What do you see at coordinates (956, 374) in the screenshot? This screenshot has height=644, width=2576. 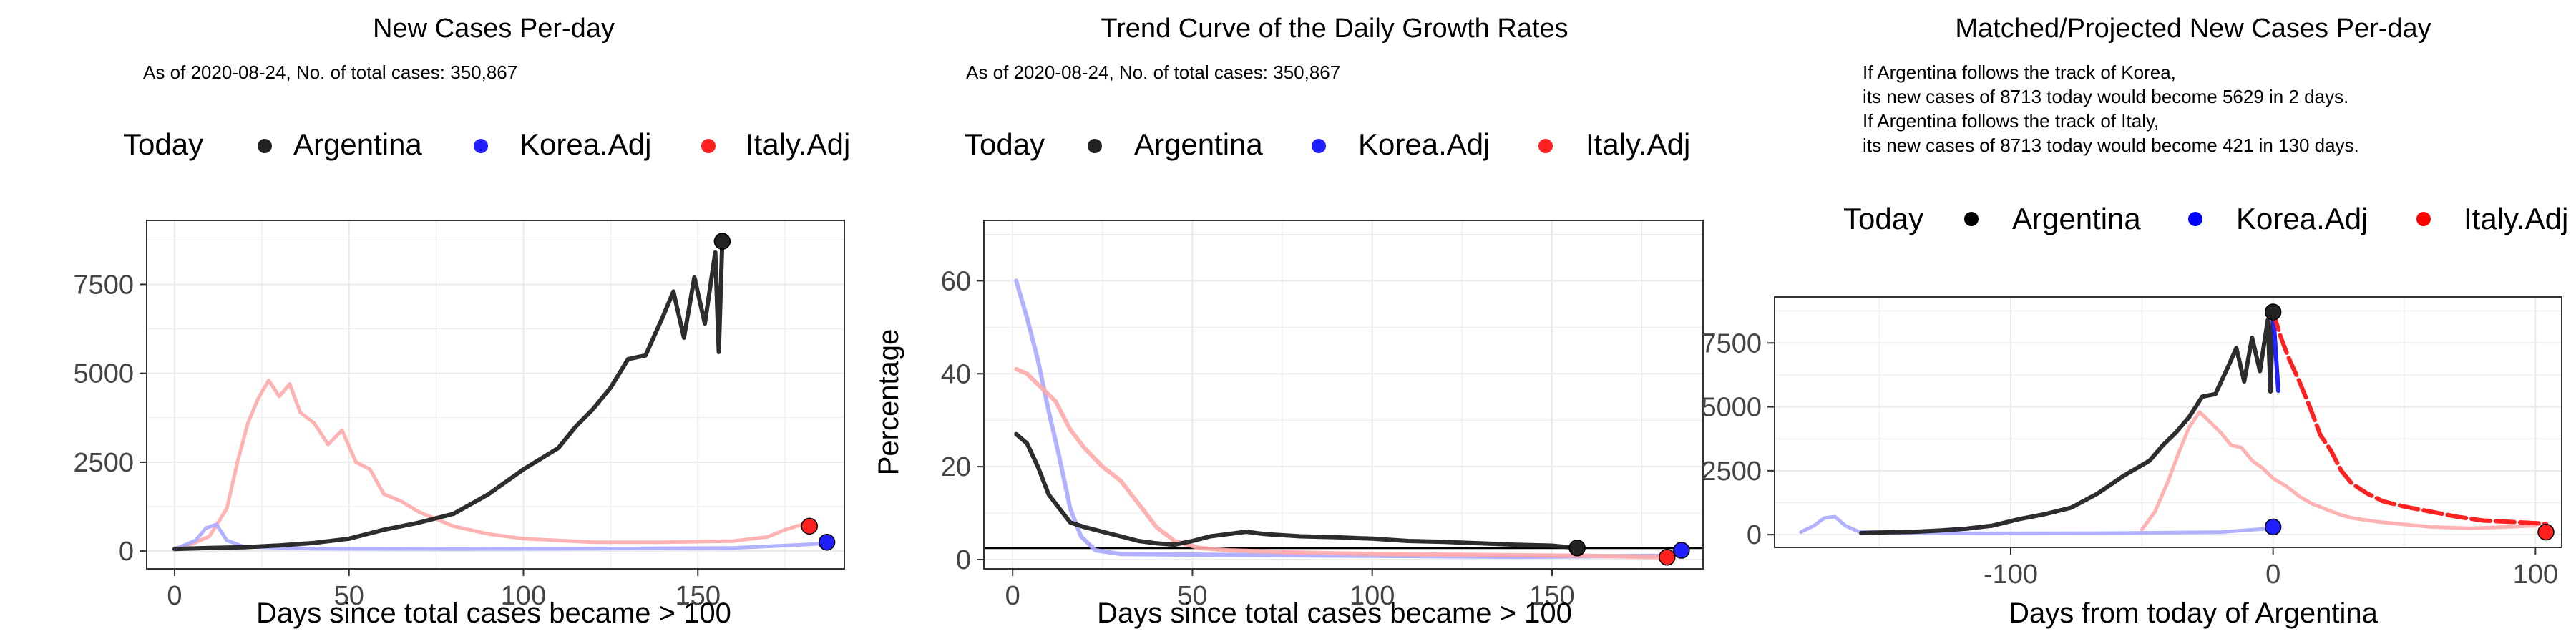 I see `y-tick-label: 40` at bounding box center [956, 374].